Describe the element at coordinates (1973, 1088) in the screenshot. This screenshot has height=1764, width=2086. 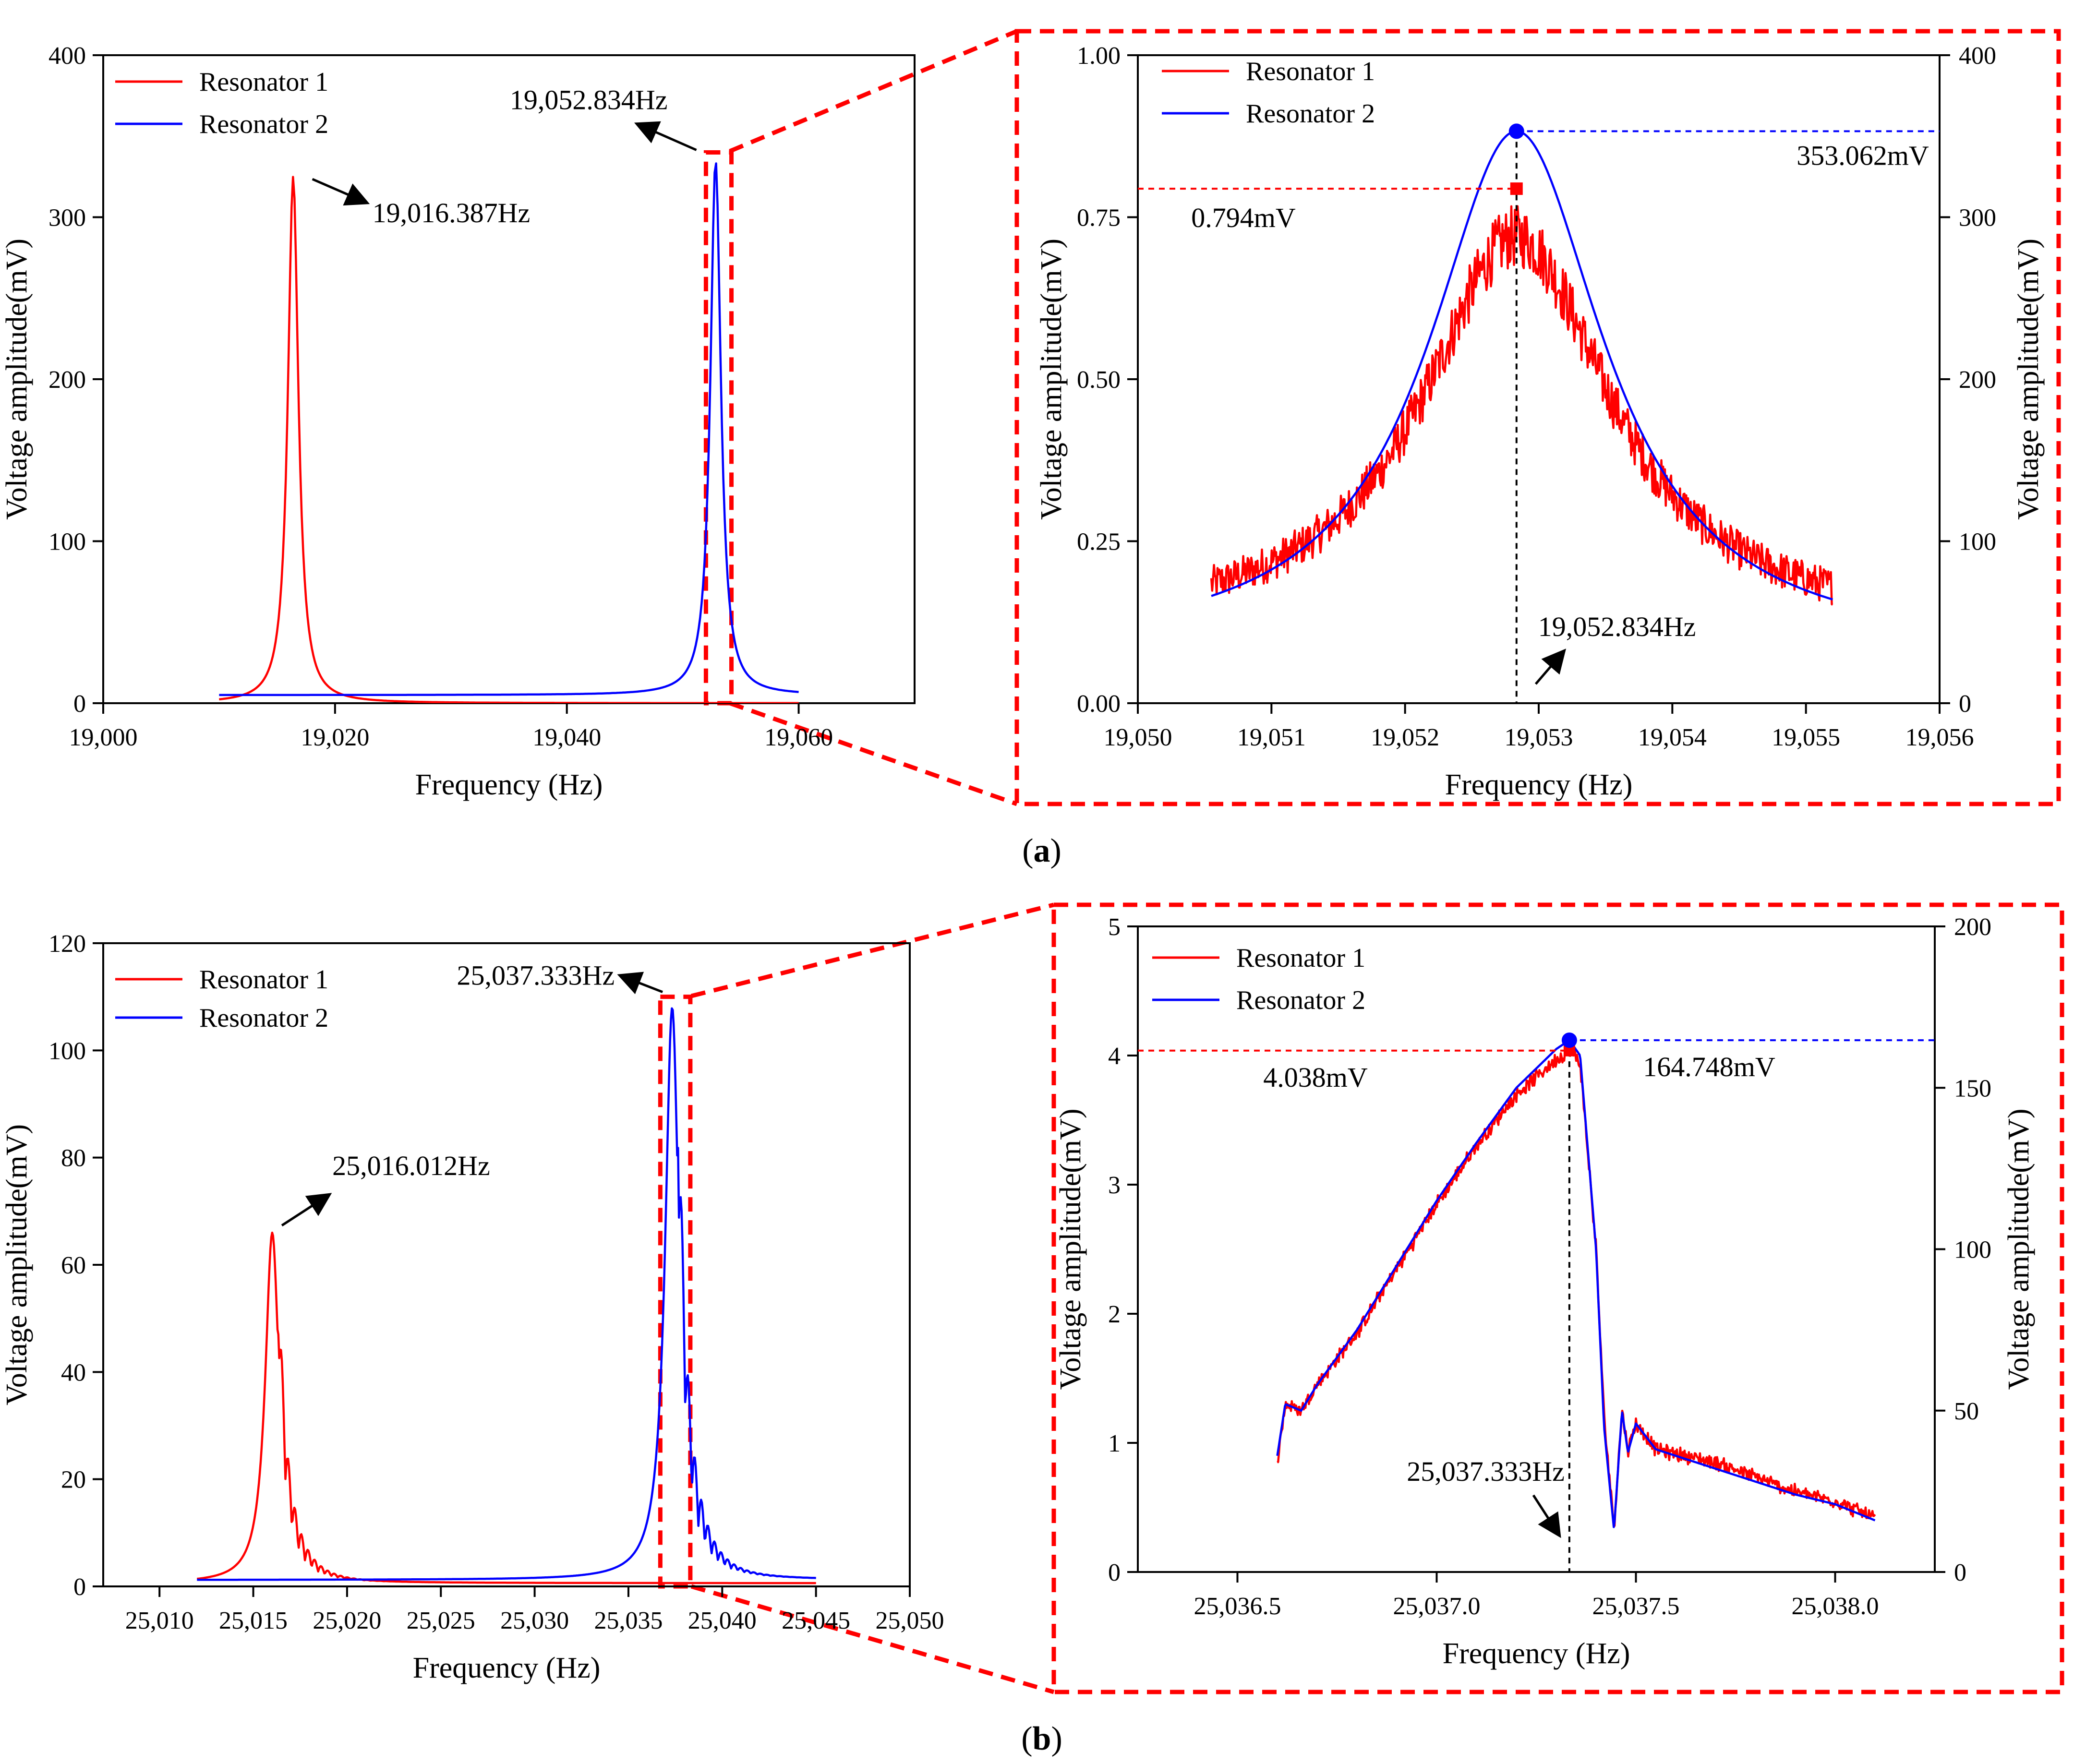
I see `y2-tick-label: 150` at that location.